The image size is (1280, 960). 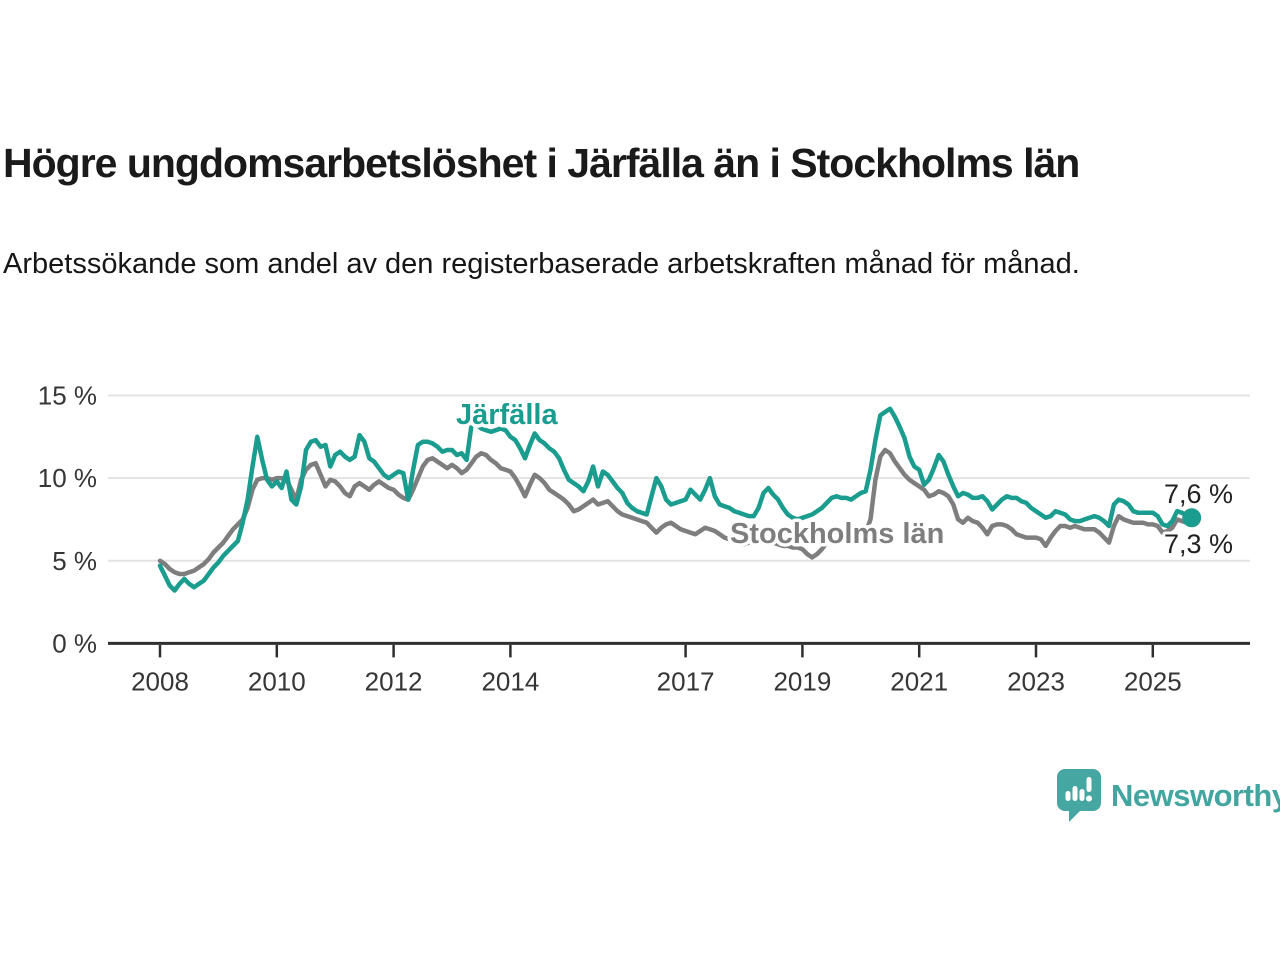 I want to click on x-axis-tick-label: 2019, so click(x=802, y=681).